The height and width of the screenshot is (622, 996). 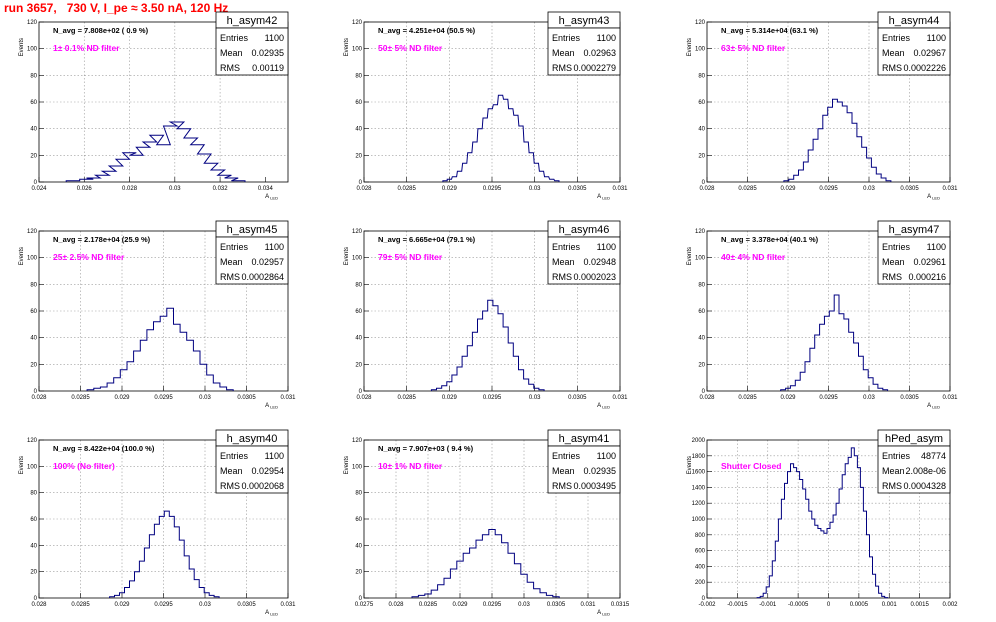 I want to click on histogram-name: hPed_asym, so click(x=914, y=439).